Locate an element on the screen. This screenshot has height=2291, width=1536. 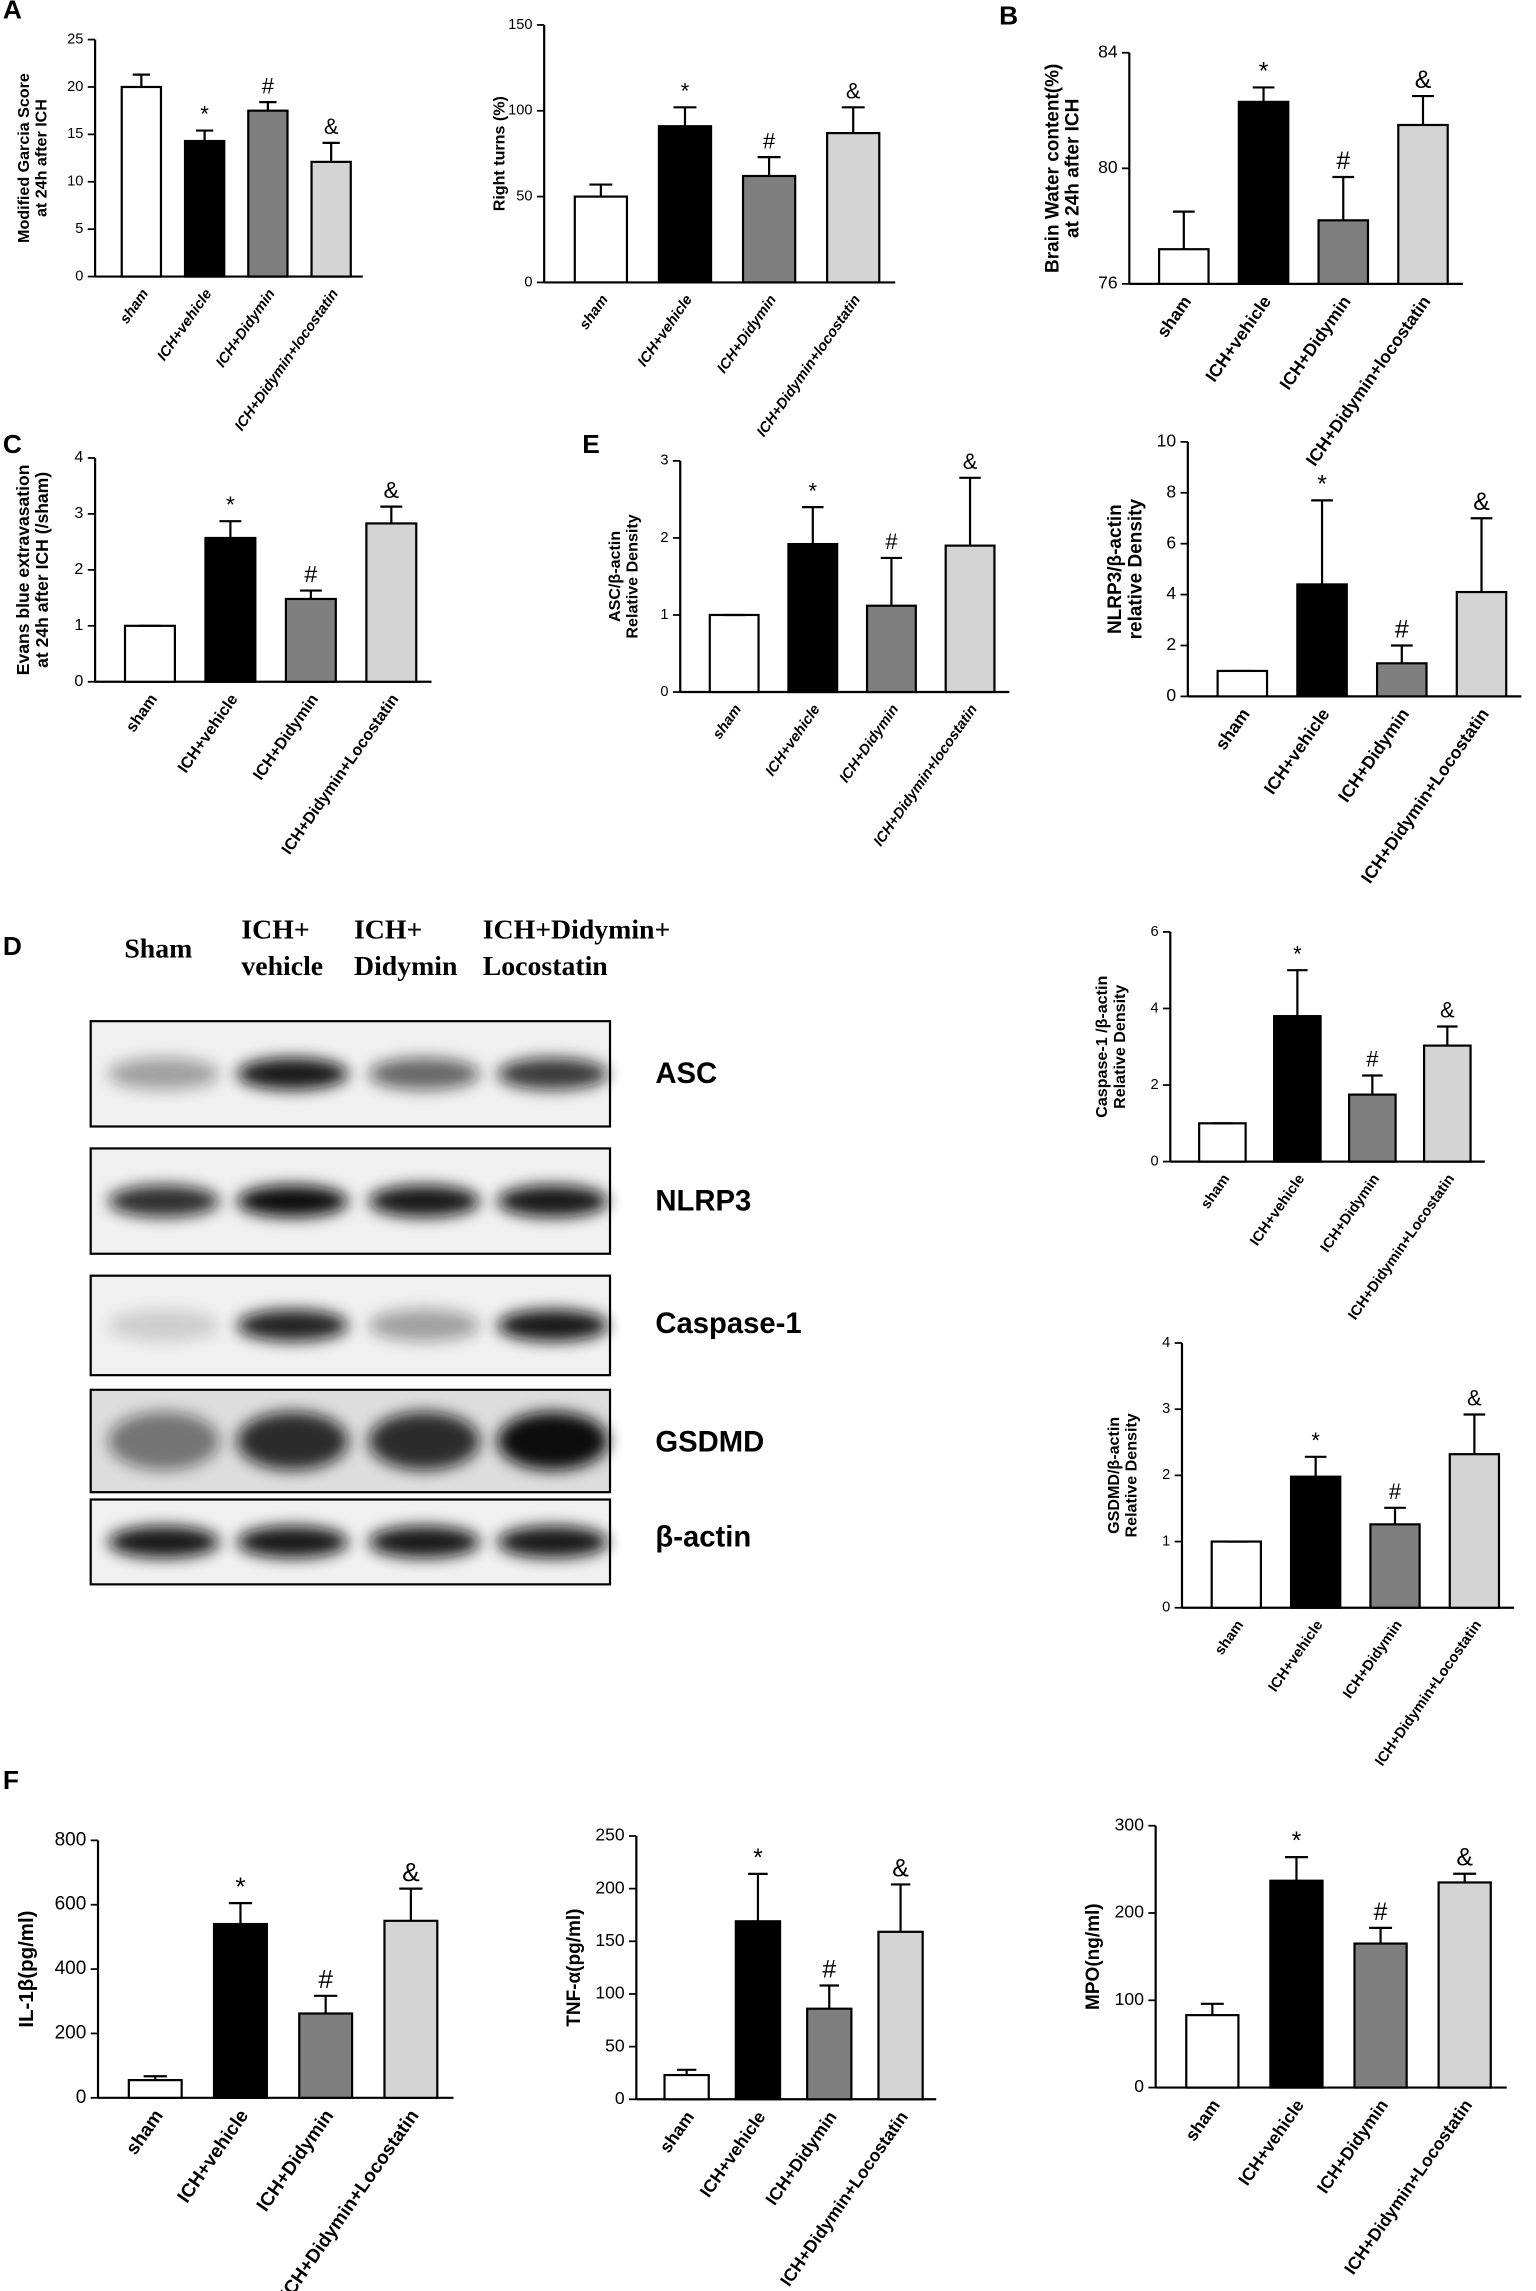
y-axis-label: Modified Garcia Score is located at coordinates (24, 158).